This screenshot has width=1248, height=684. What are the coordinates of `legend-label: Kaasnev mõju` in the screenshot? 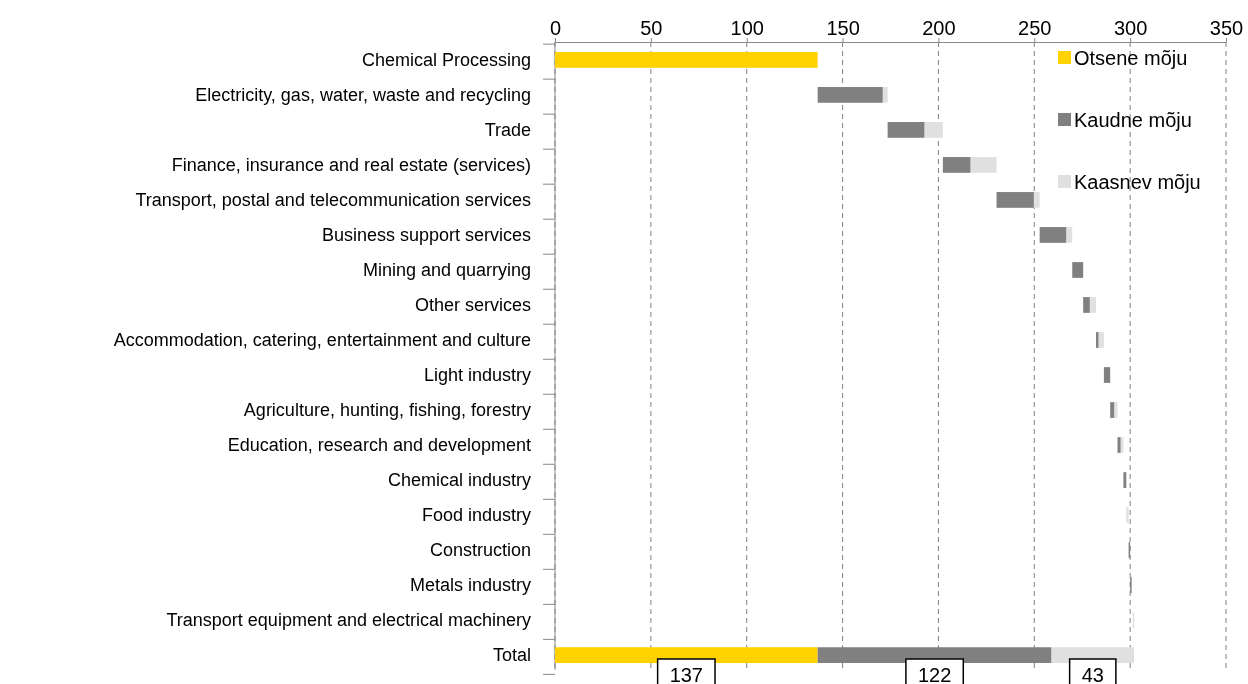 It's located at (1137, 182).